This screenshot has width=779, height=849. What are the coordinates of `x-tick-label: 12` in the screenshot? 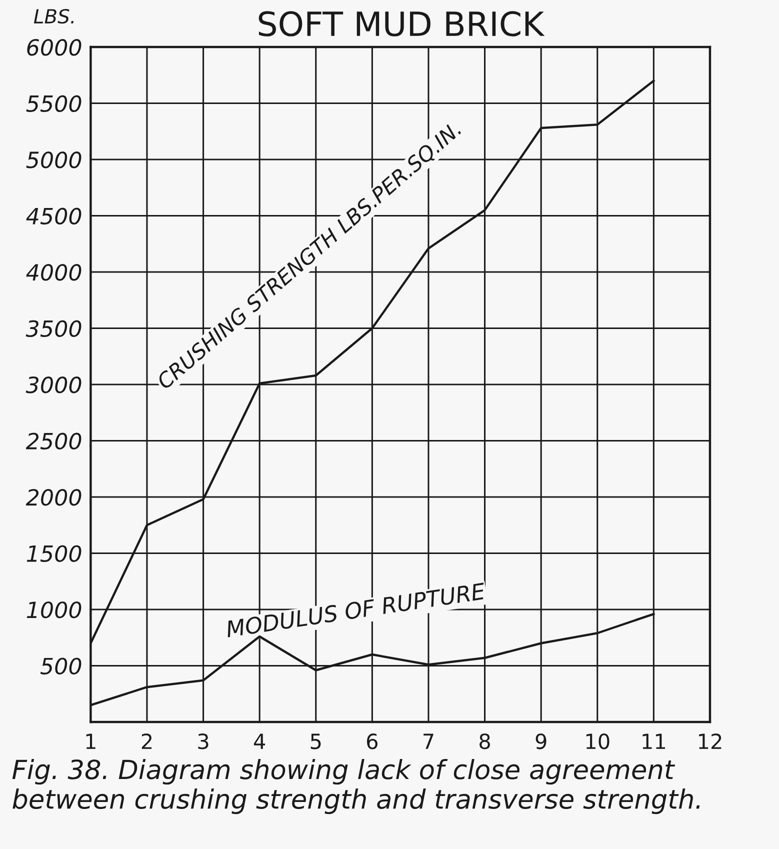 It's located at (710, 741).